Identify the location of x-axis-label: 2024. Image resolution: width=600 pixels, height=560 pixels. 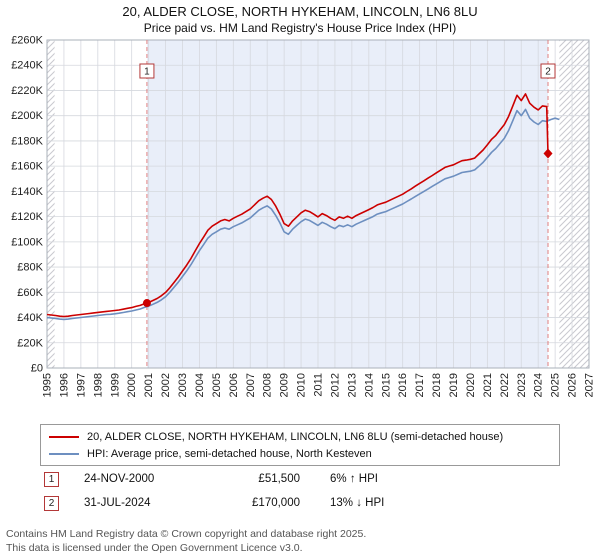
(539, 385).